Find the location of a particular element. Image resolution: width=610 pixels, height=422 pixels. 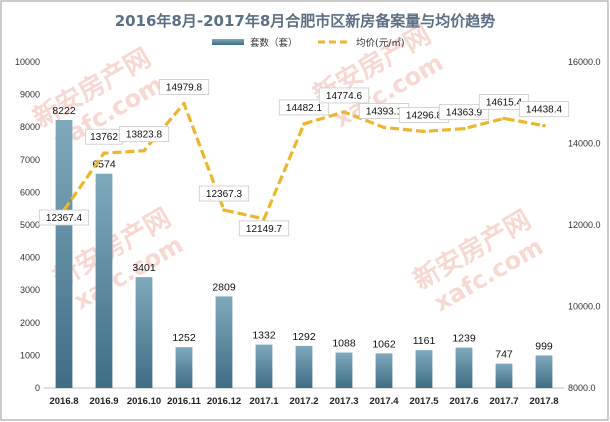

right-tick-label: 14000.0 is located at coordinates (584, 144).